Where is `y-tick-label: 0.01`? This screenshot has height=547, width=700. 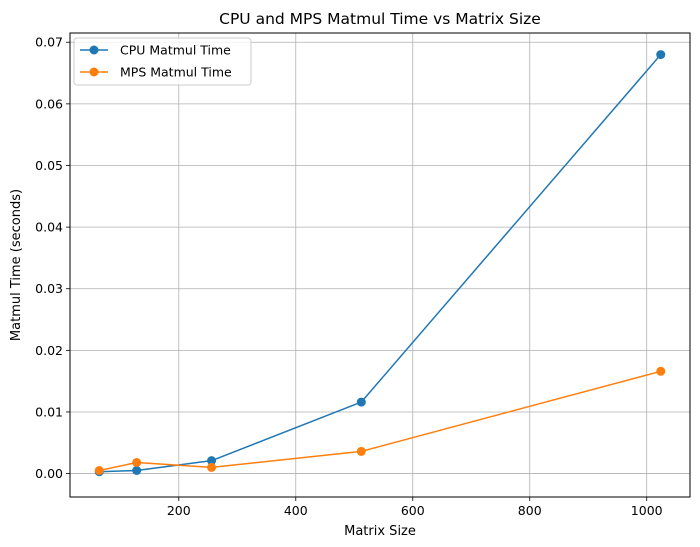
y-tick-label: 0.01 is located at coordinates (49, 411).